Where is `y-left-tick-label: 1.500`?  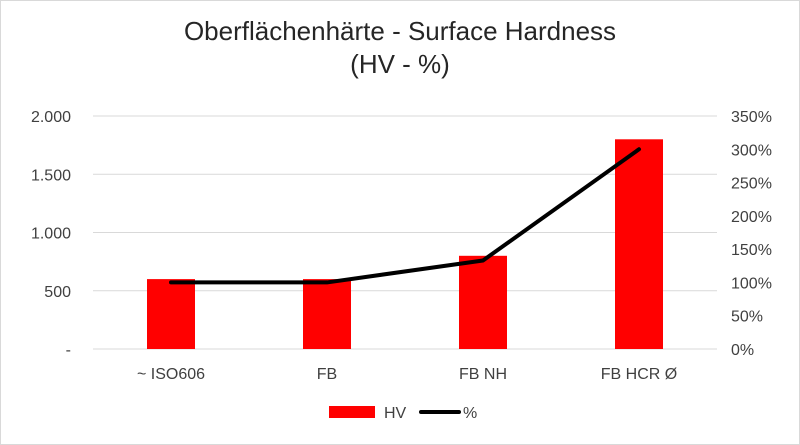
y-left-tick-label: 1.500 is located at coordinates (51, 175).